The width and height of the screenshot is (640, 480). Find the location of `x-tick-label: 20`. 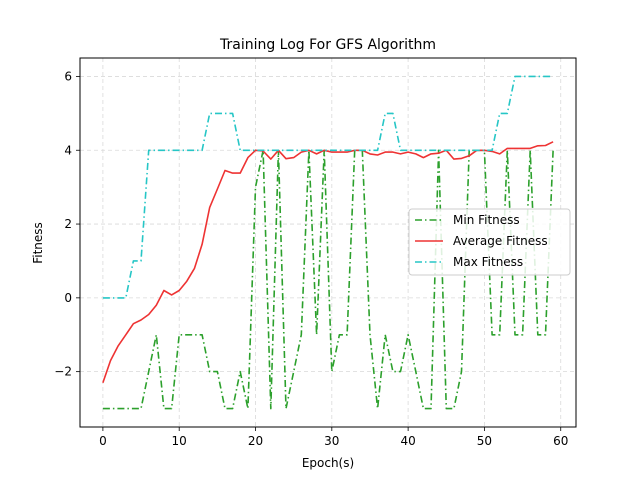

x-tick-label: 20 is located at coordinates (255, 441).